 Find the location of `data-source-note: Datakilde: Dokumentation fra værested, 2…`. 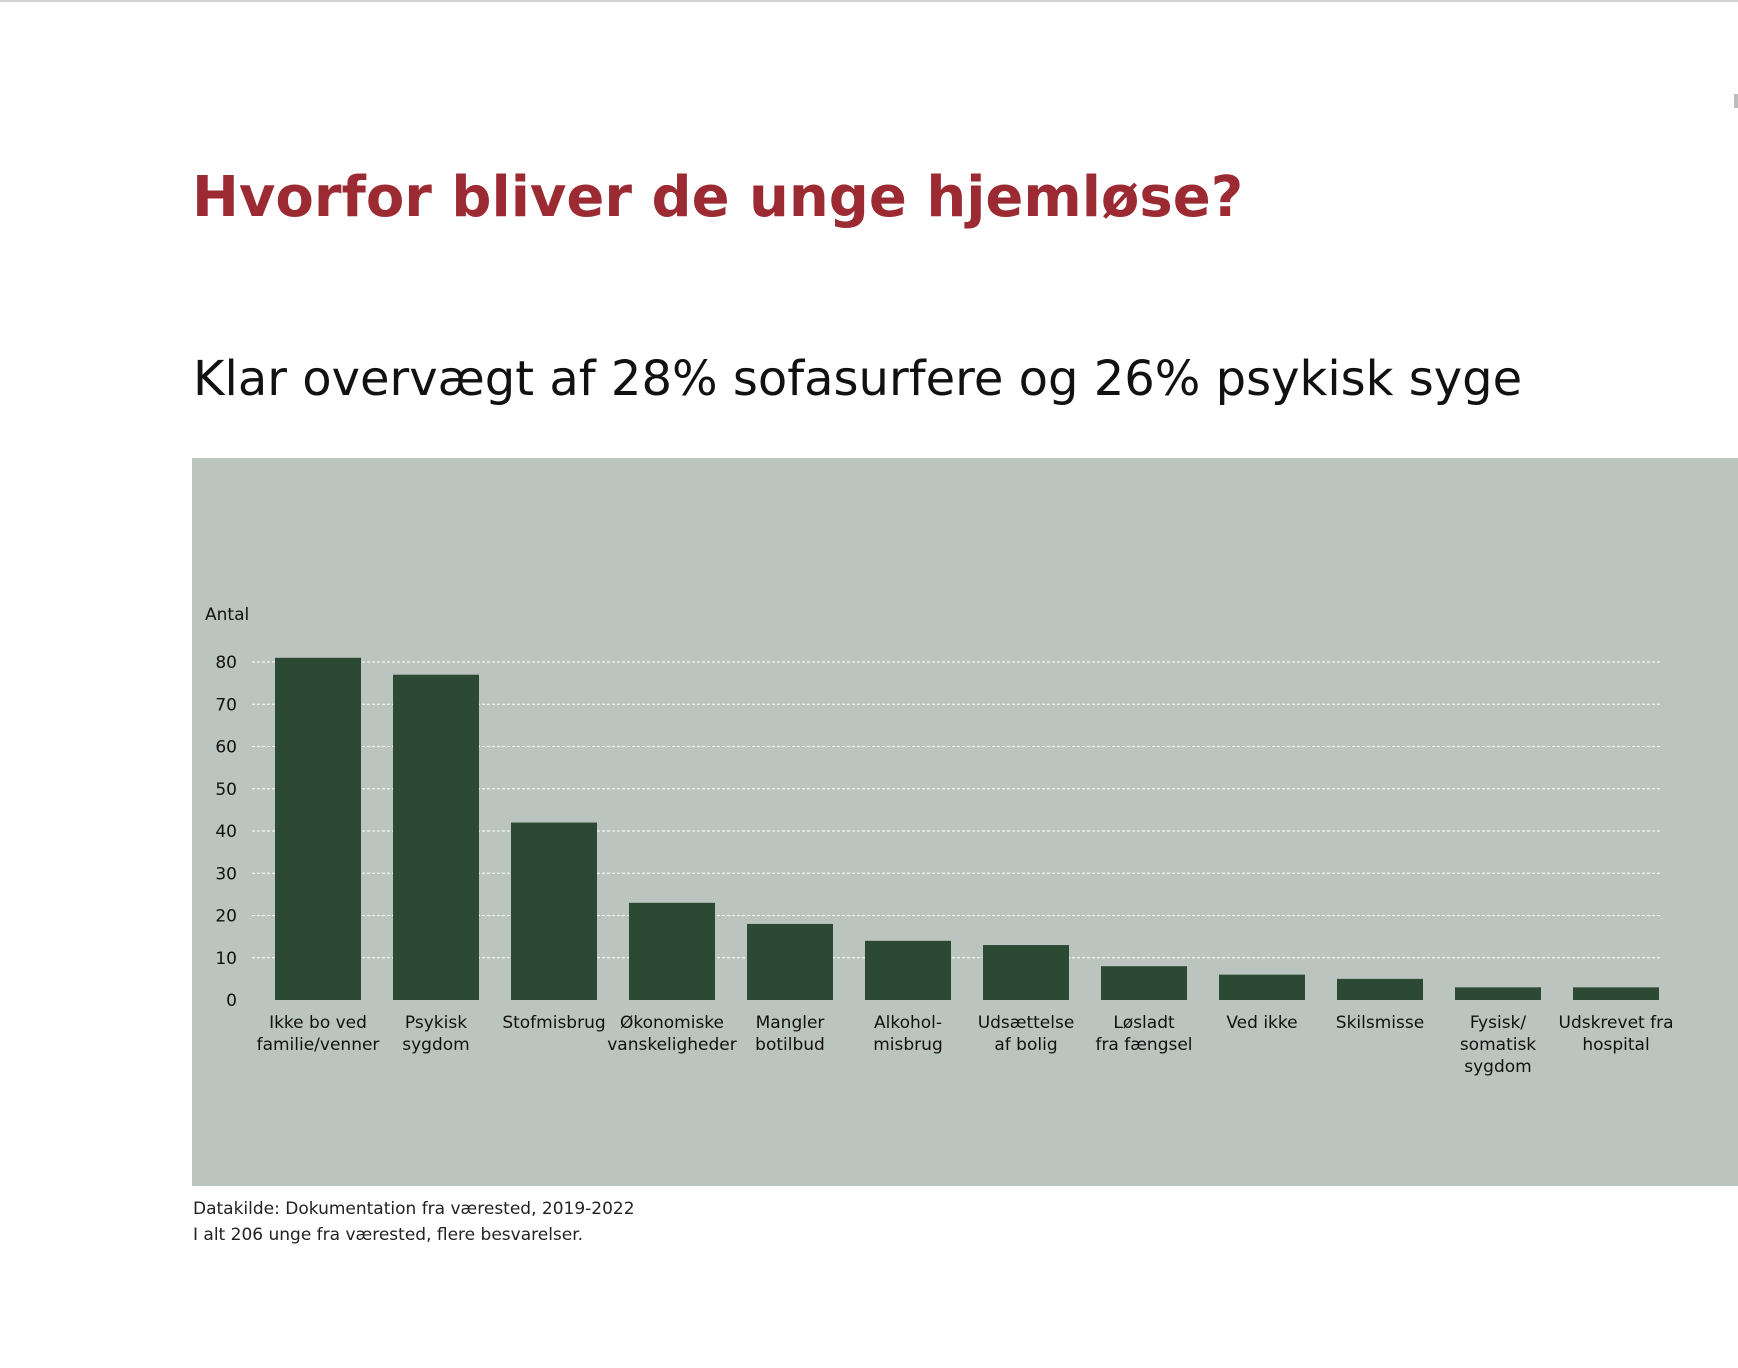

data-source-note: Datakilde: Dokumentation fra værested, 2… is located at coordinates (414, 1209).